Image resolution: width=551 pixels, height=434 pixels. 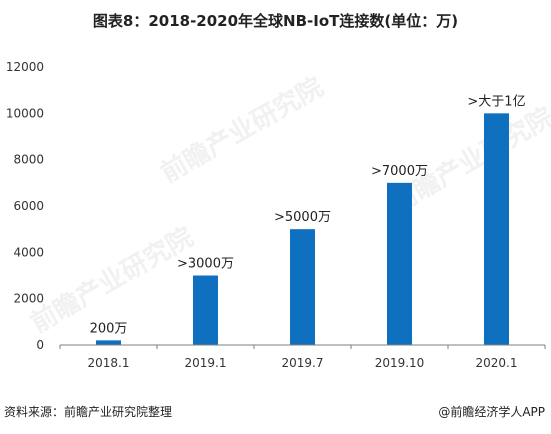 I want to click on bar-data-label: 200万, so click(x=109, y=328).